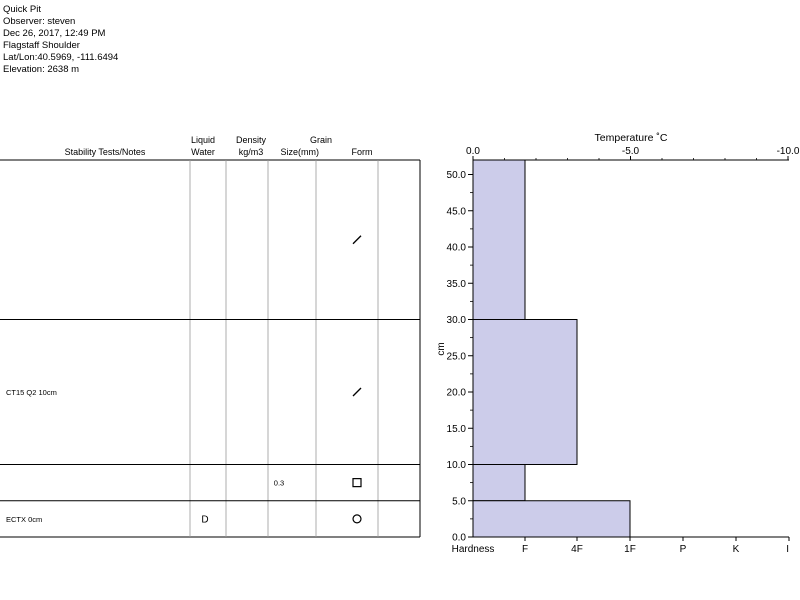  I want to click on layer-notes: CT15 Q2 10cm, so click(31, 392).